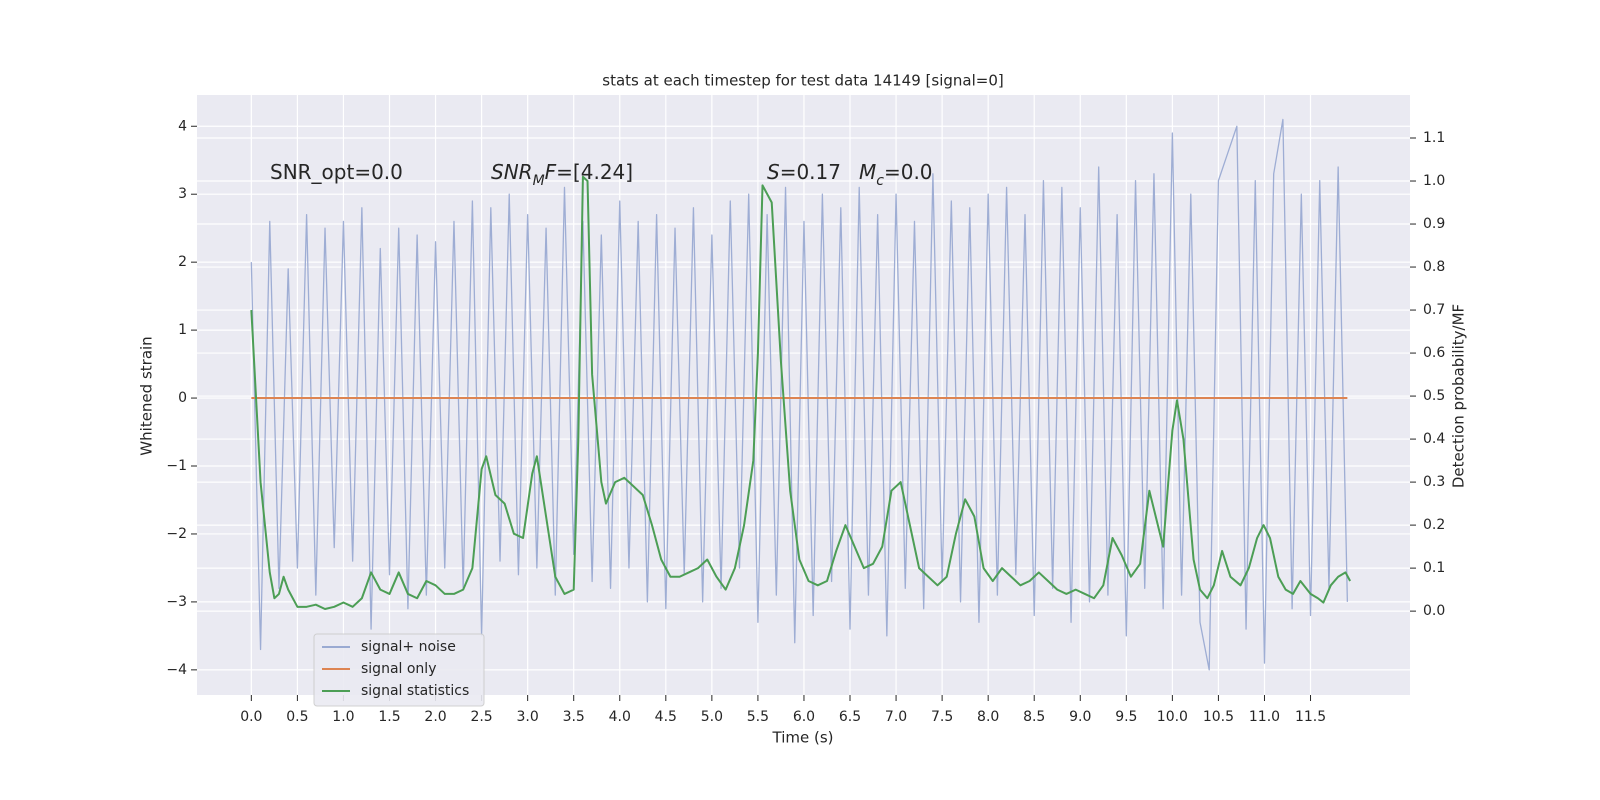  Describe the element at coordinates (408, 647) in the screenshot. I see `legend-label: signal+ noise` at that location.